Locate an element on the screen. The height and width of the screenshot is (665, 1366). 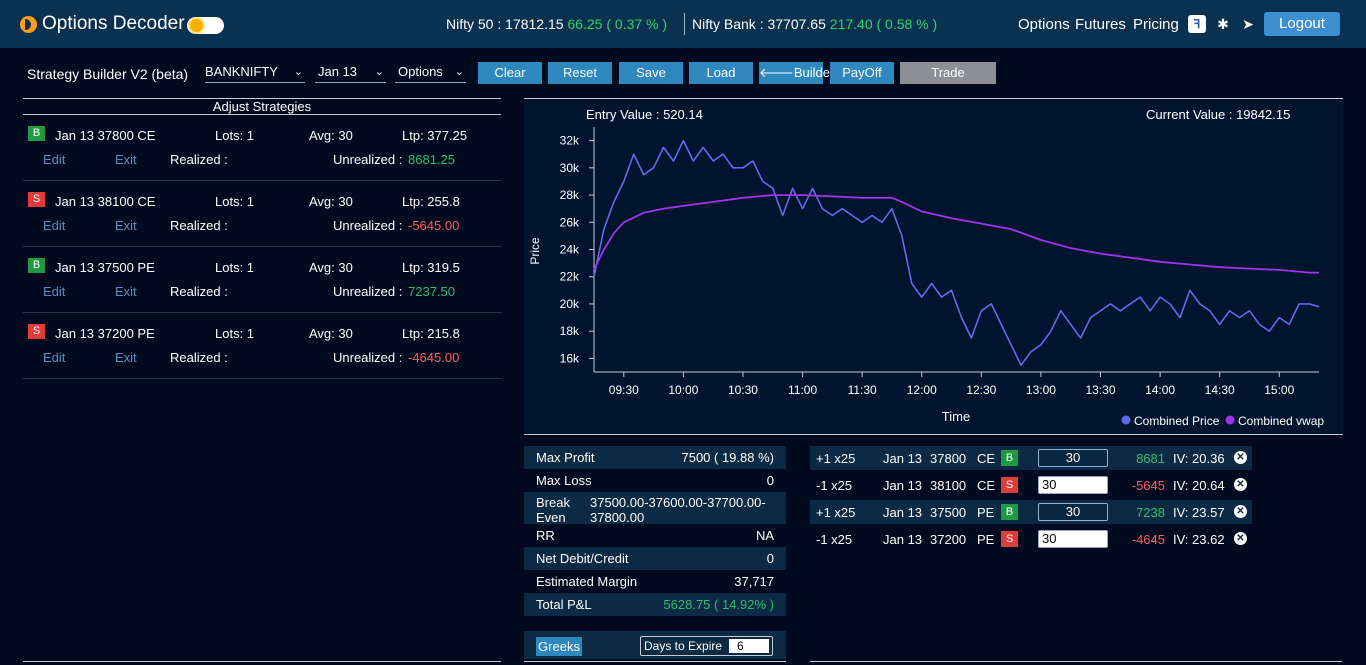
position-strike: 38100 is located at coordinates (948, 485).